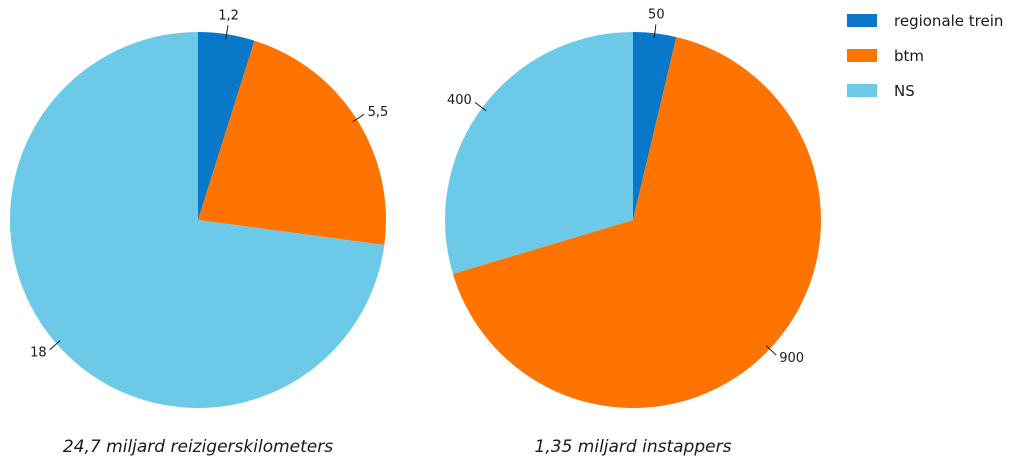 This screenshot has width=1022, height=461. I want to click on pie-0-value-label-btm: 5,5, so click(378, 112).